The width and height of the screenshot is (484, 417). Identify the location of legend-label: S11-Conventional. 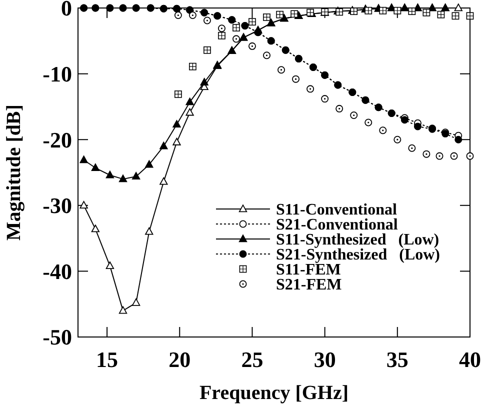
(337, 210).